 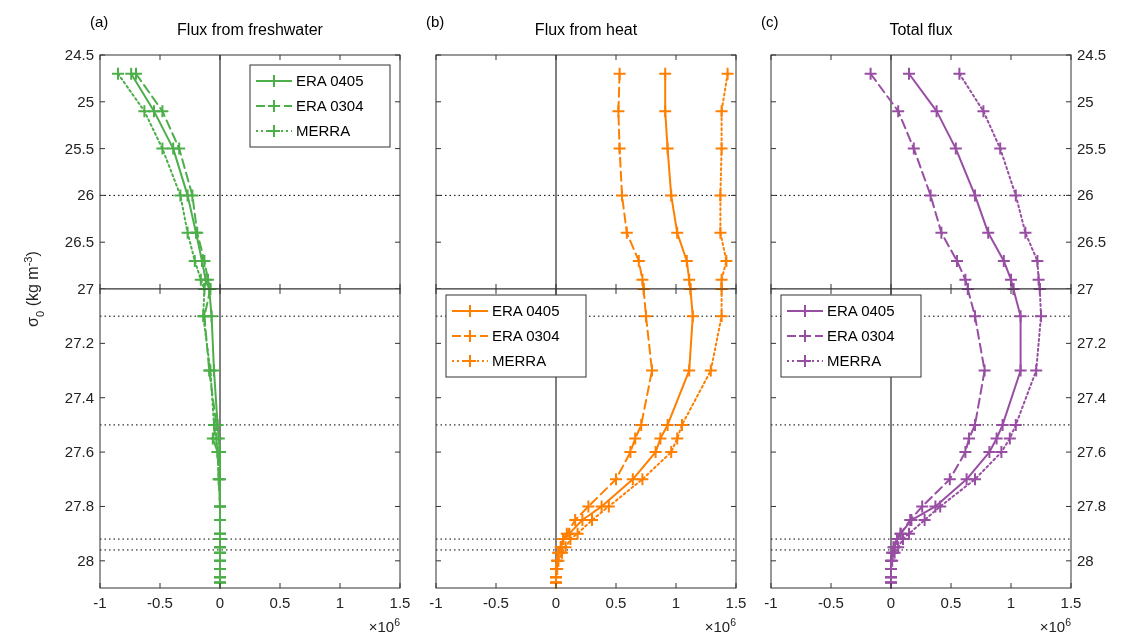 What do you see at coordinates (99, 21) in the screenshot?
I see `text: (a)` at bounding box center [99, 21].